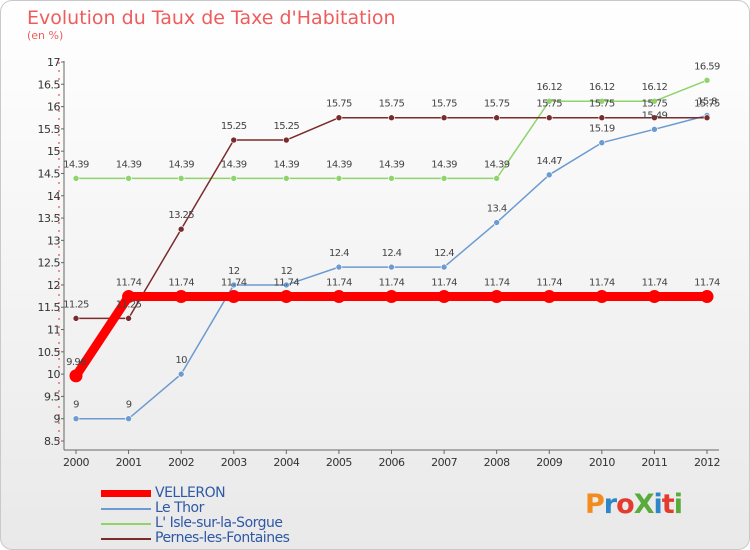 The image size is (750, 550). Describe the element at coordinates (610, 504) in the screenshot. I see `logo-letter: r` at that location.